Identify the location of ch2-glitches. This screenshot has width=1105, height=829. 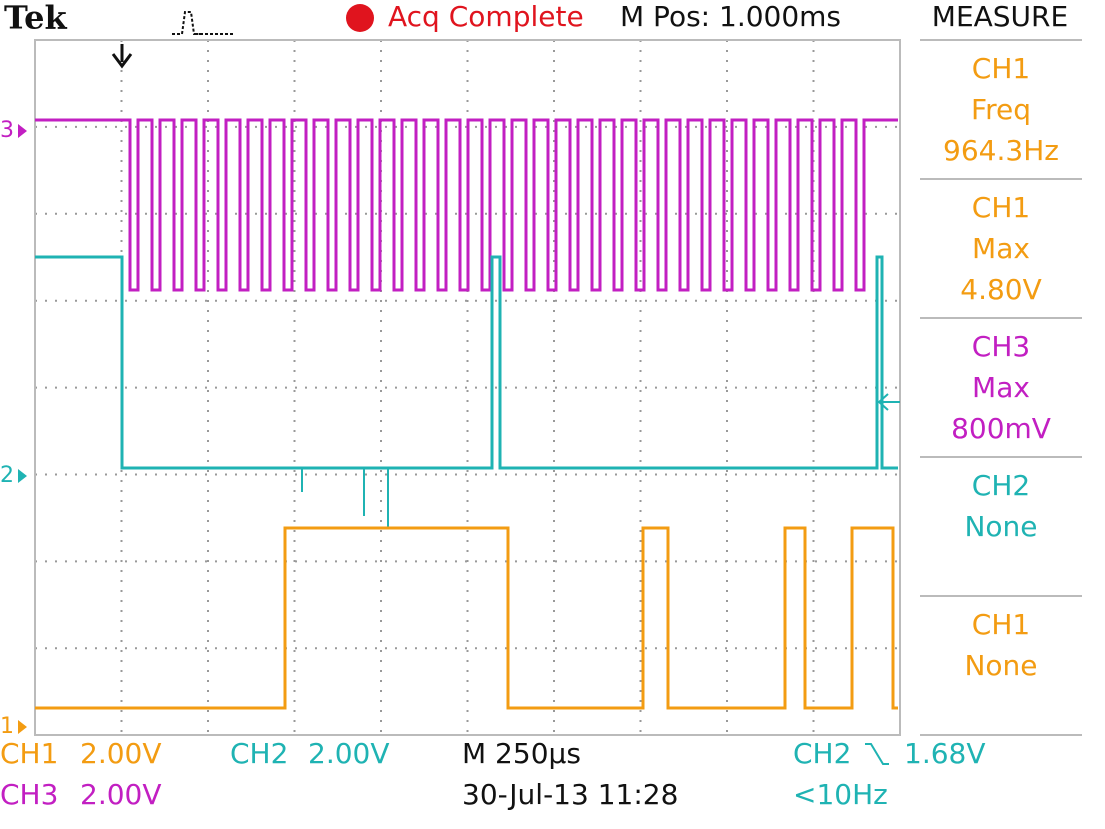
(345, 498).